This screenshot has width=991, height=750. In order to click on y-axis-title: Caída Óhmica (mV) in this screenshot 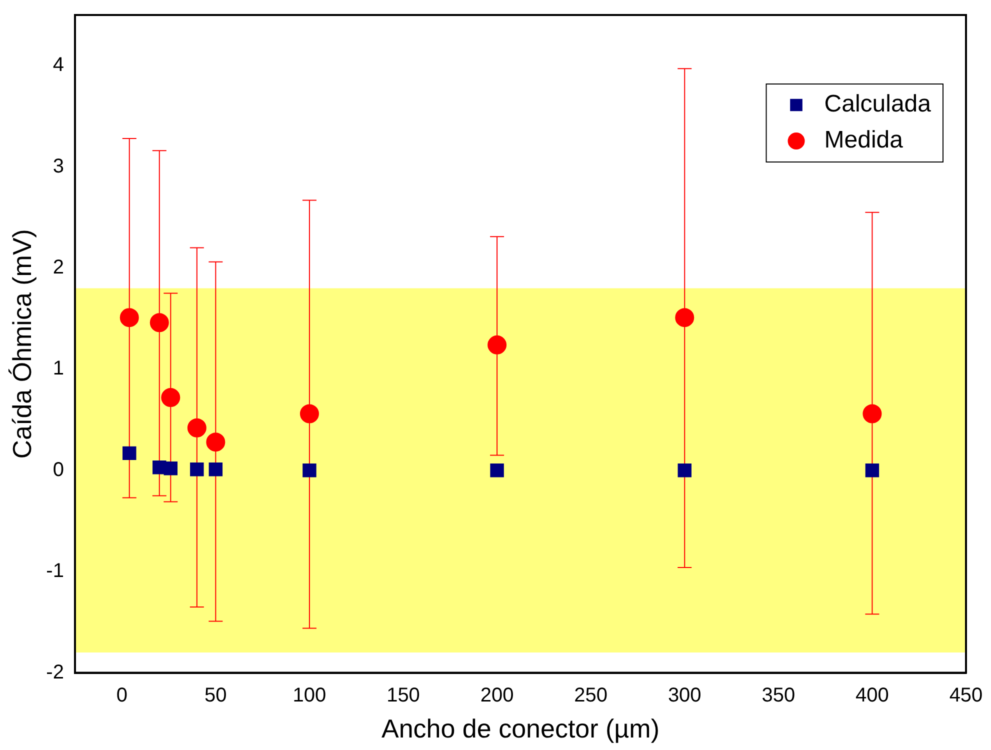, I will do `click(21, 344)`.